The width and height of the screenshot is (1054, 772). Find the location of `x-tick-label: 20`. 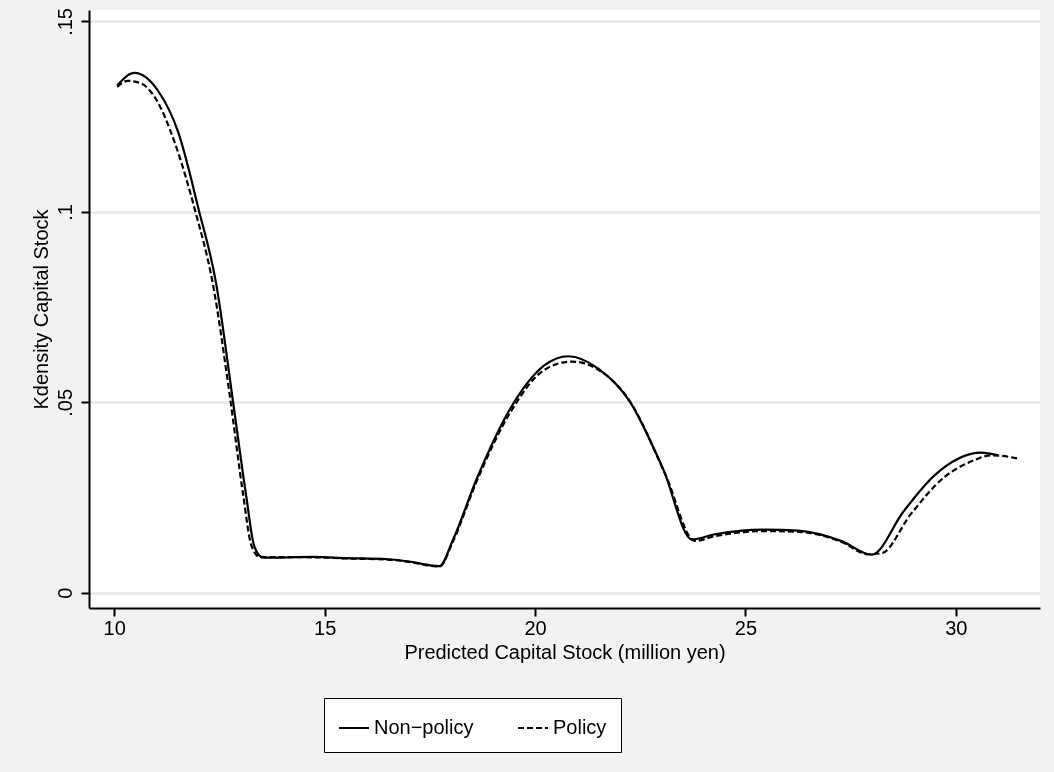

x-tick-label: 20 is located at coordinates (535, 627).